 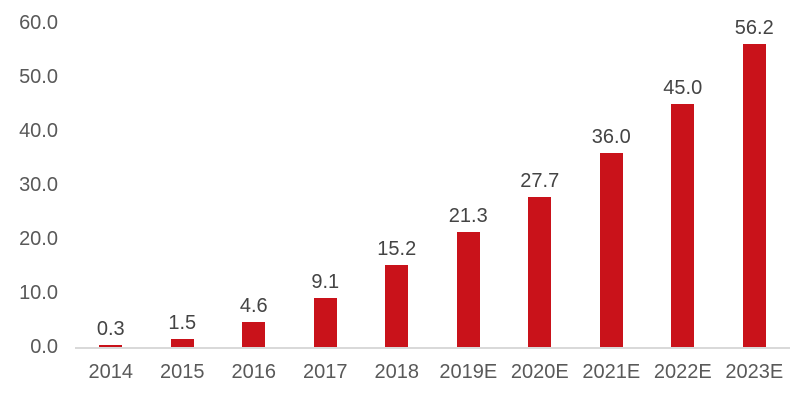 What do you see at coordinates (468, 215) in the screenshot?
I see `bar-value-label: 21.3` at bounding box center [468, 215].